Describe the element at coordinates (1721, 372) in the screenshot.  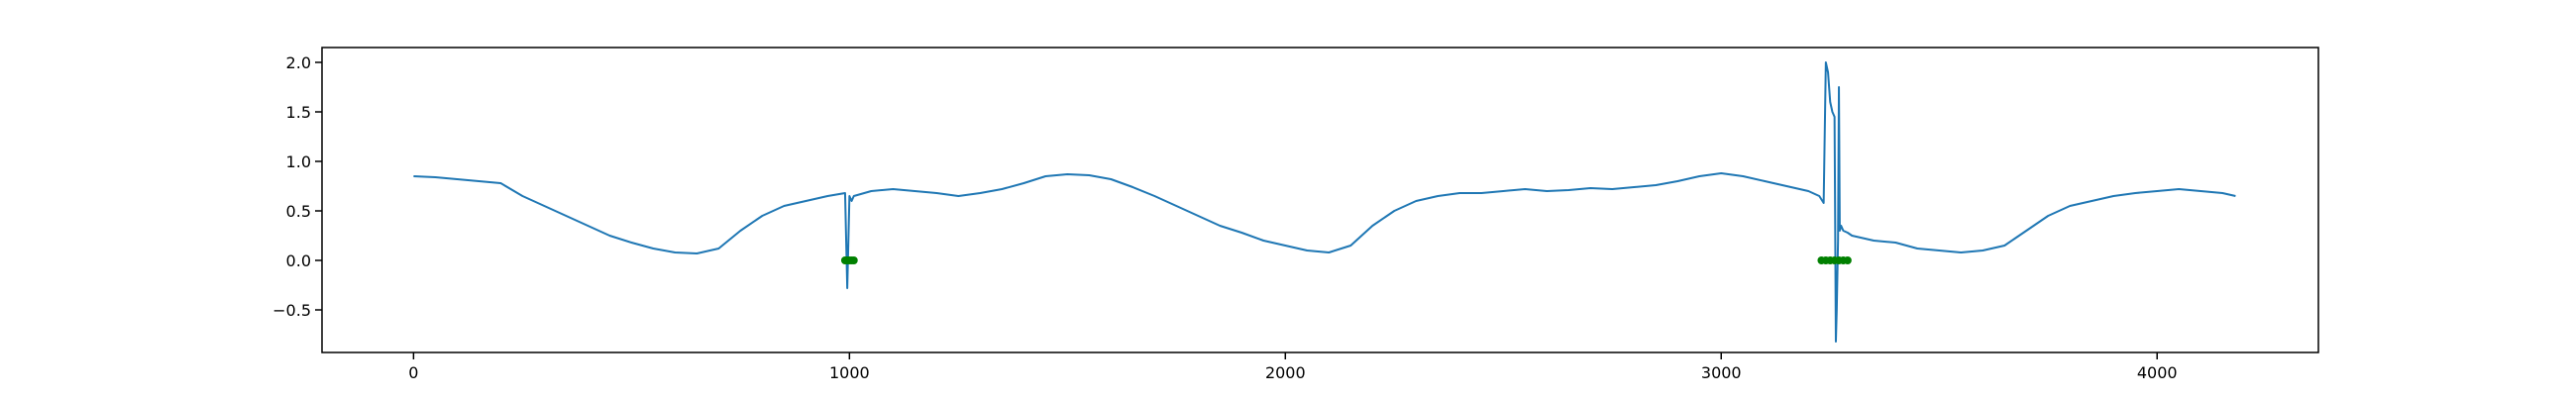
I see `x-tick-label: 3000` at that location.